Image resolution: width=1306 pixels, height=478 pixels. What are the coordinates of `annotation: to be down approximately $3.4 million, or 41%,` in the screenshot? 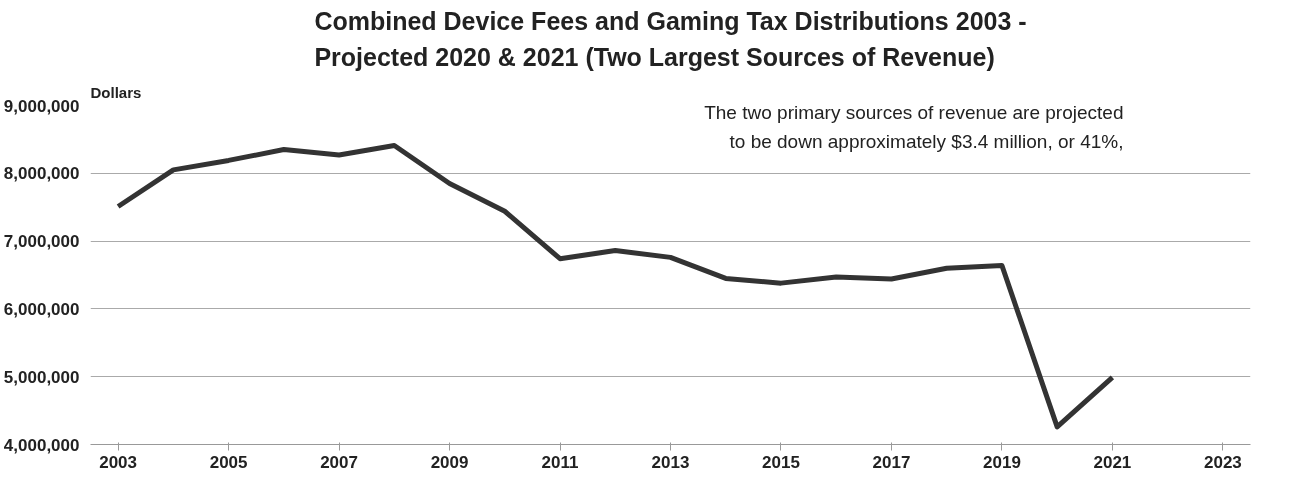 It's located at (926, 141).